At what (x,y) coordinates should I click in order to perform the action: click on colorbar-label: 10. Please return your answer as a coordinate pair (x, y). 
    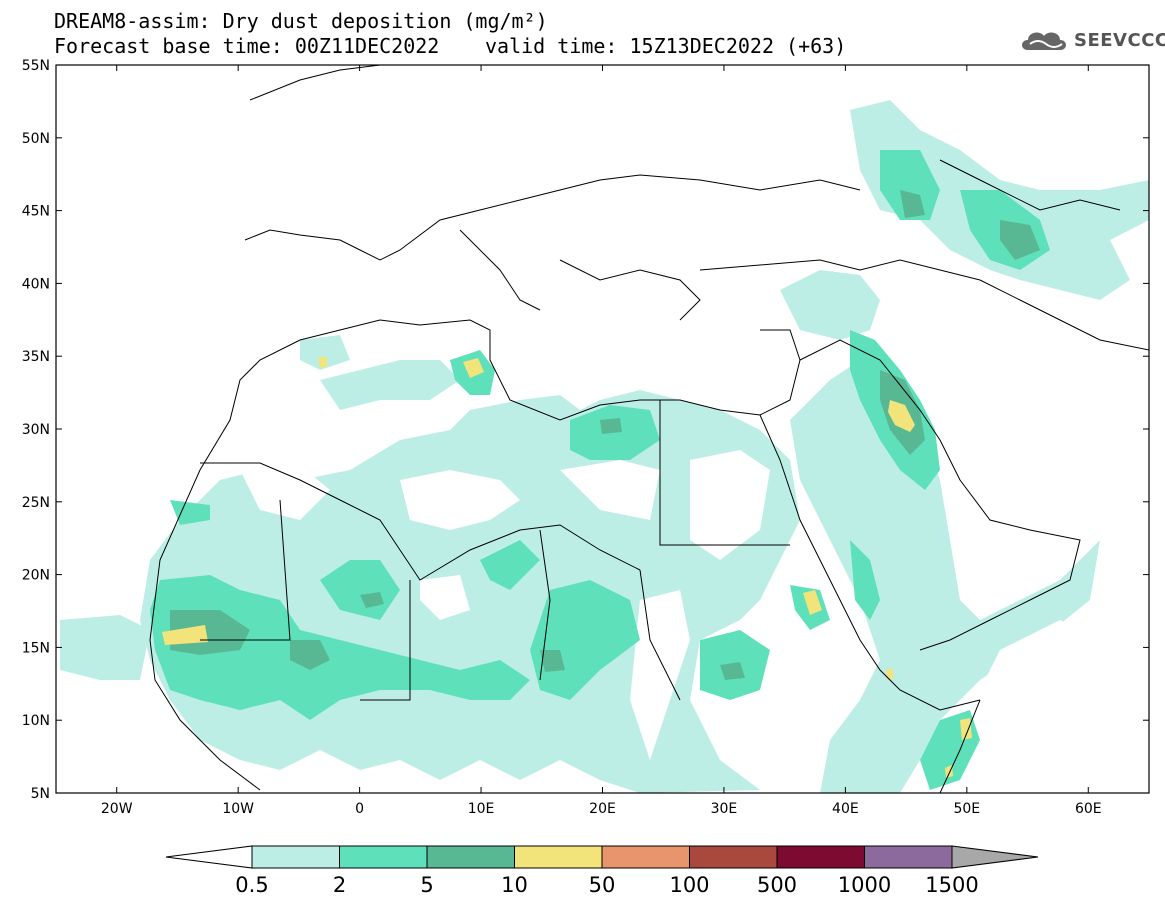
    Looking at the image, I should click on (514, 885).